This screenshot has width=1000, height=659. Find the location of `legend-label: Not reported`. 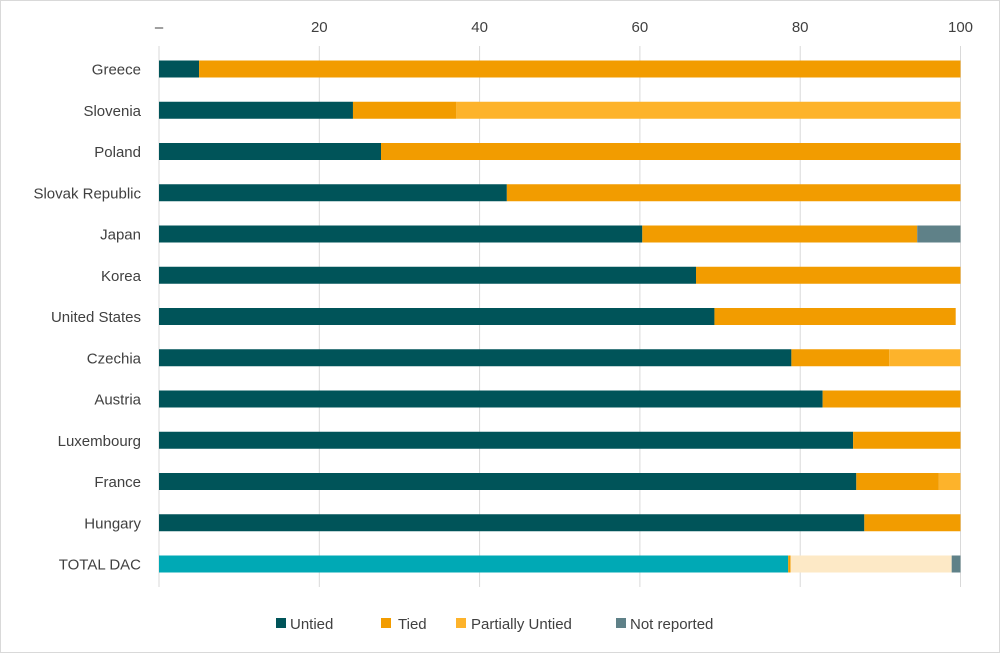

legend-label: Not reported is located at coordinates (671, 624).